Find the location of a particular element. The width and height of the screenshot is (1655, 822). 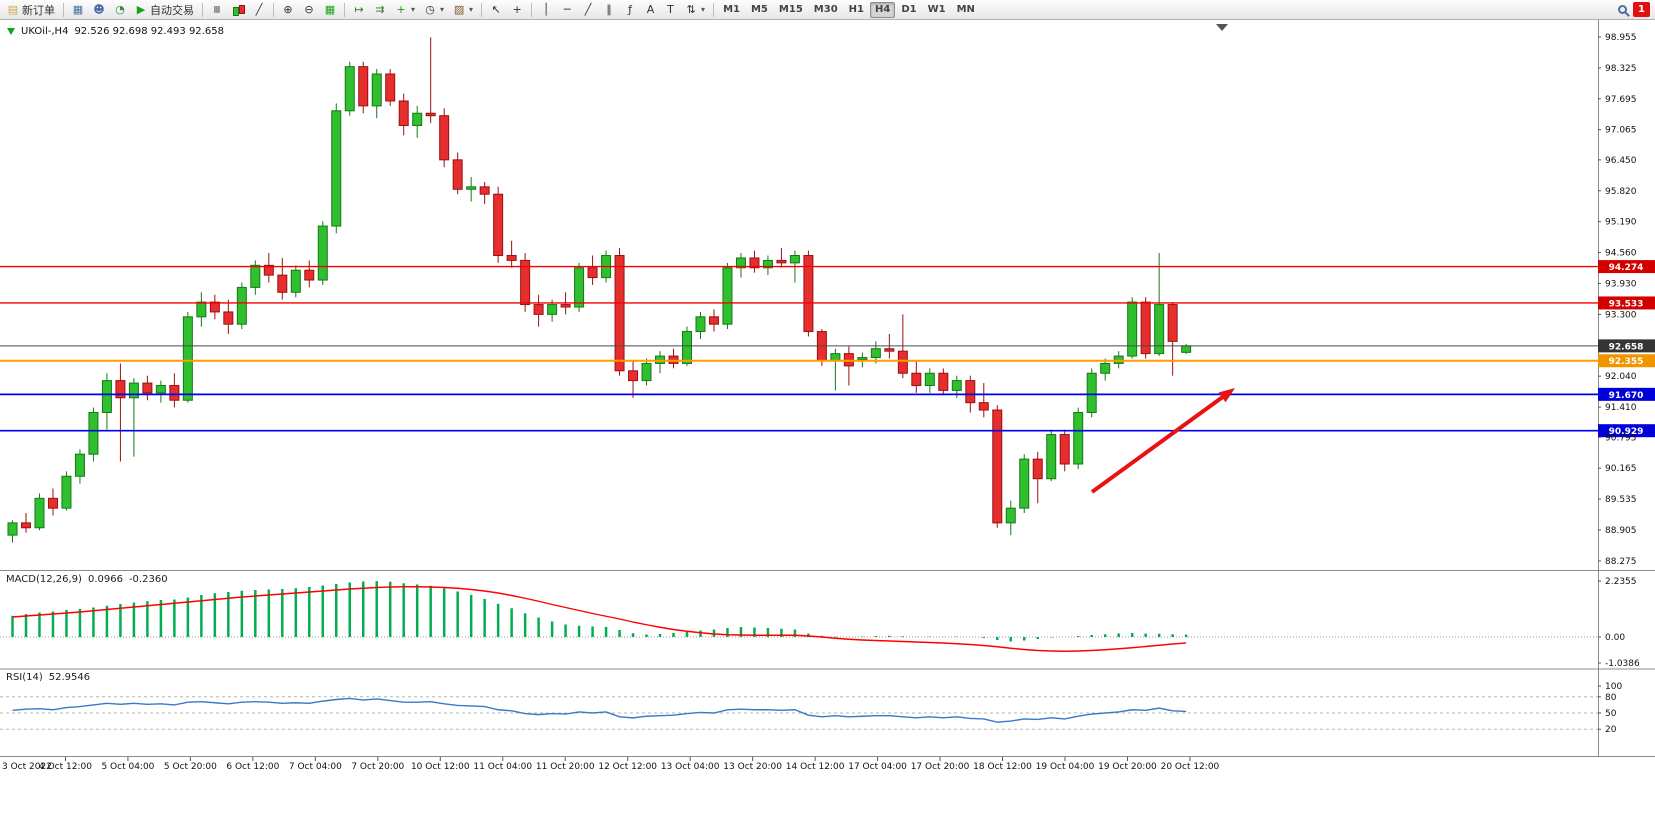

chart-window-button: ▦ is located at coordinates (78, 9).